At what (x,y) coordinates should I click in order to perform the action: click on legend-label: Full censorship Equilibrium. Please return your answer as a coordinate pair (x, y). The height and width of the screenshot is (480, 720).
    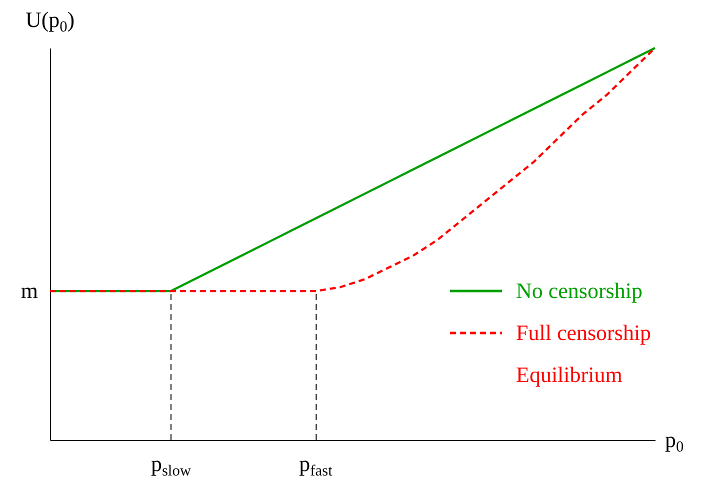
    Looking at the image, I should click on (584, 353).